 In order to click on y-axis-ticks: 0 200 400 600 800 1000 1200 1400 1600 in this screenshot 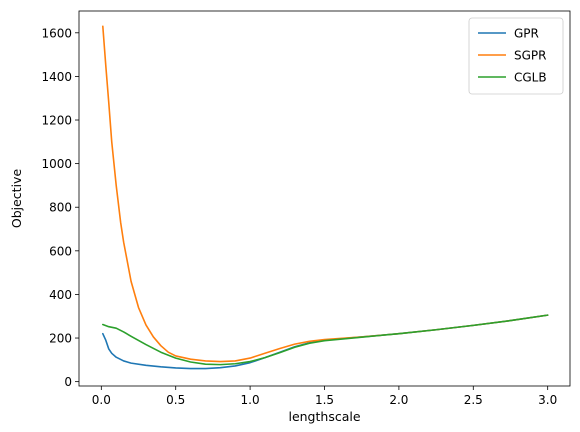, I will do `click(60, 207)`.